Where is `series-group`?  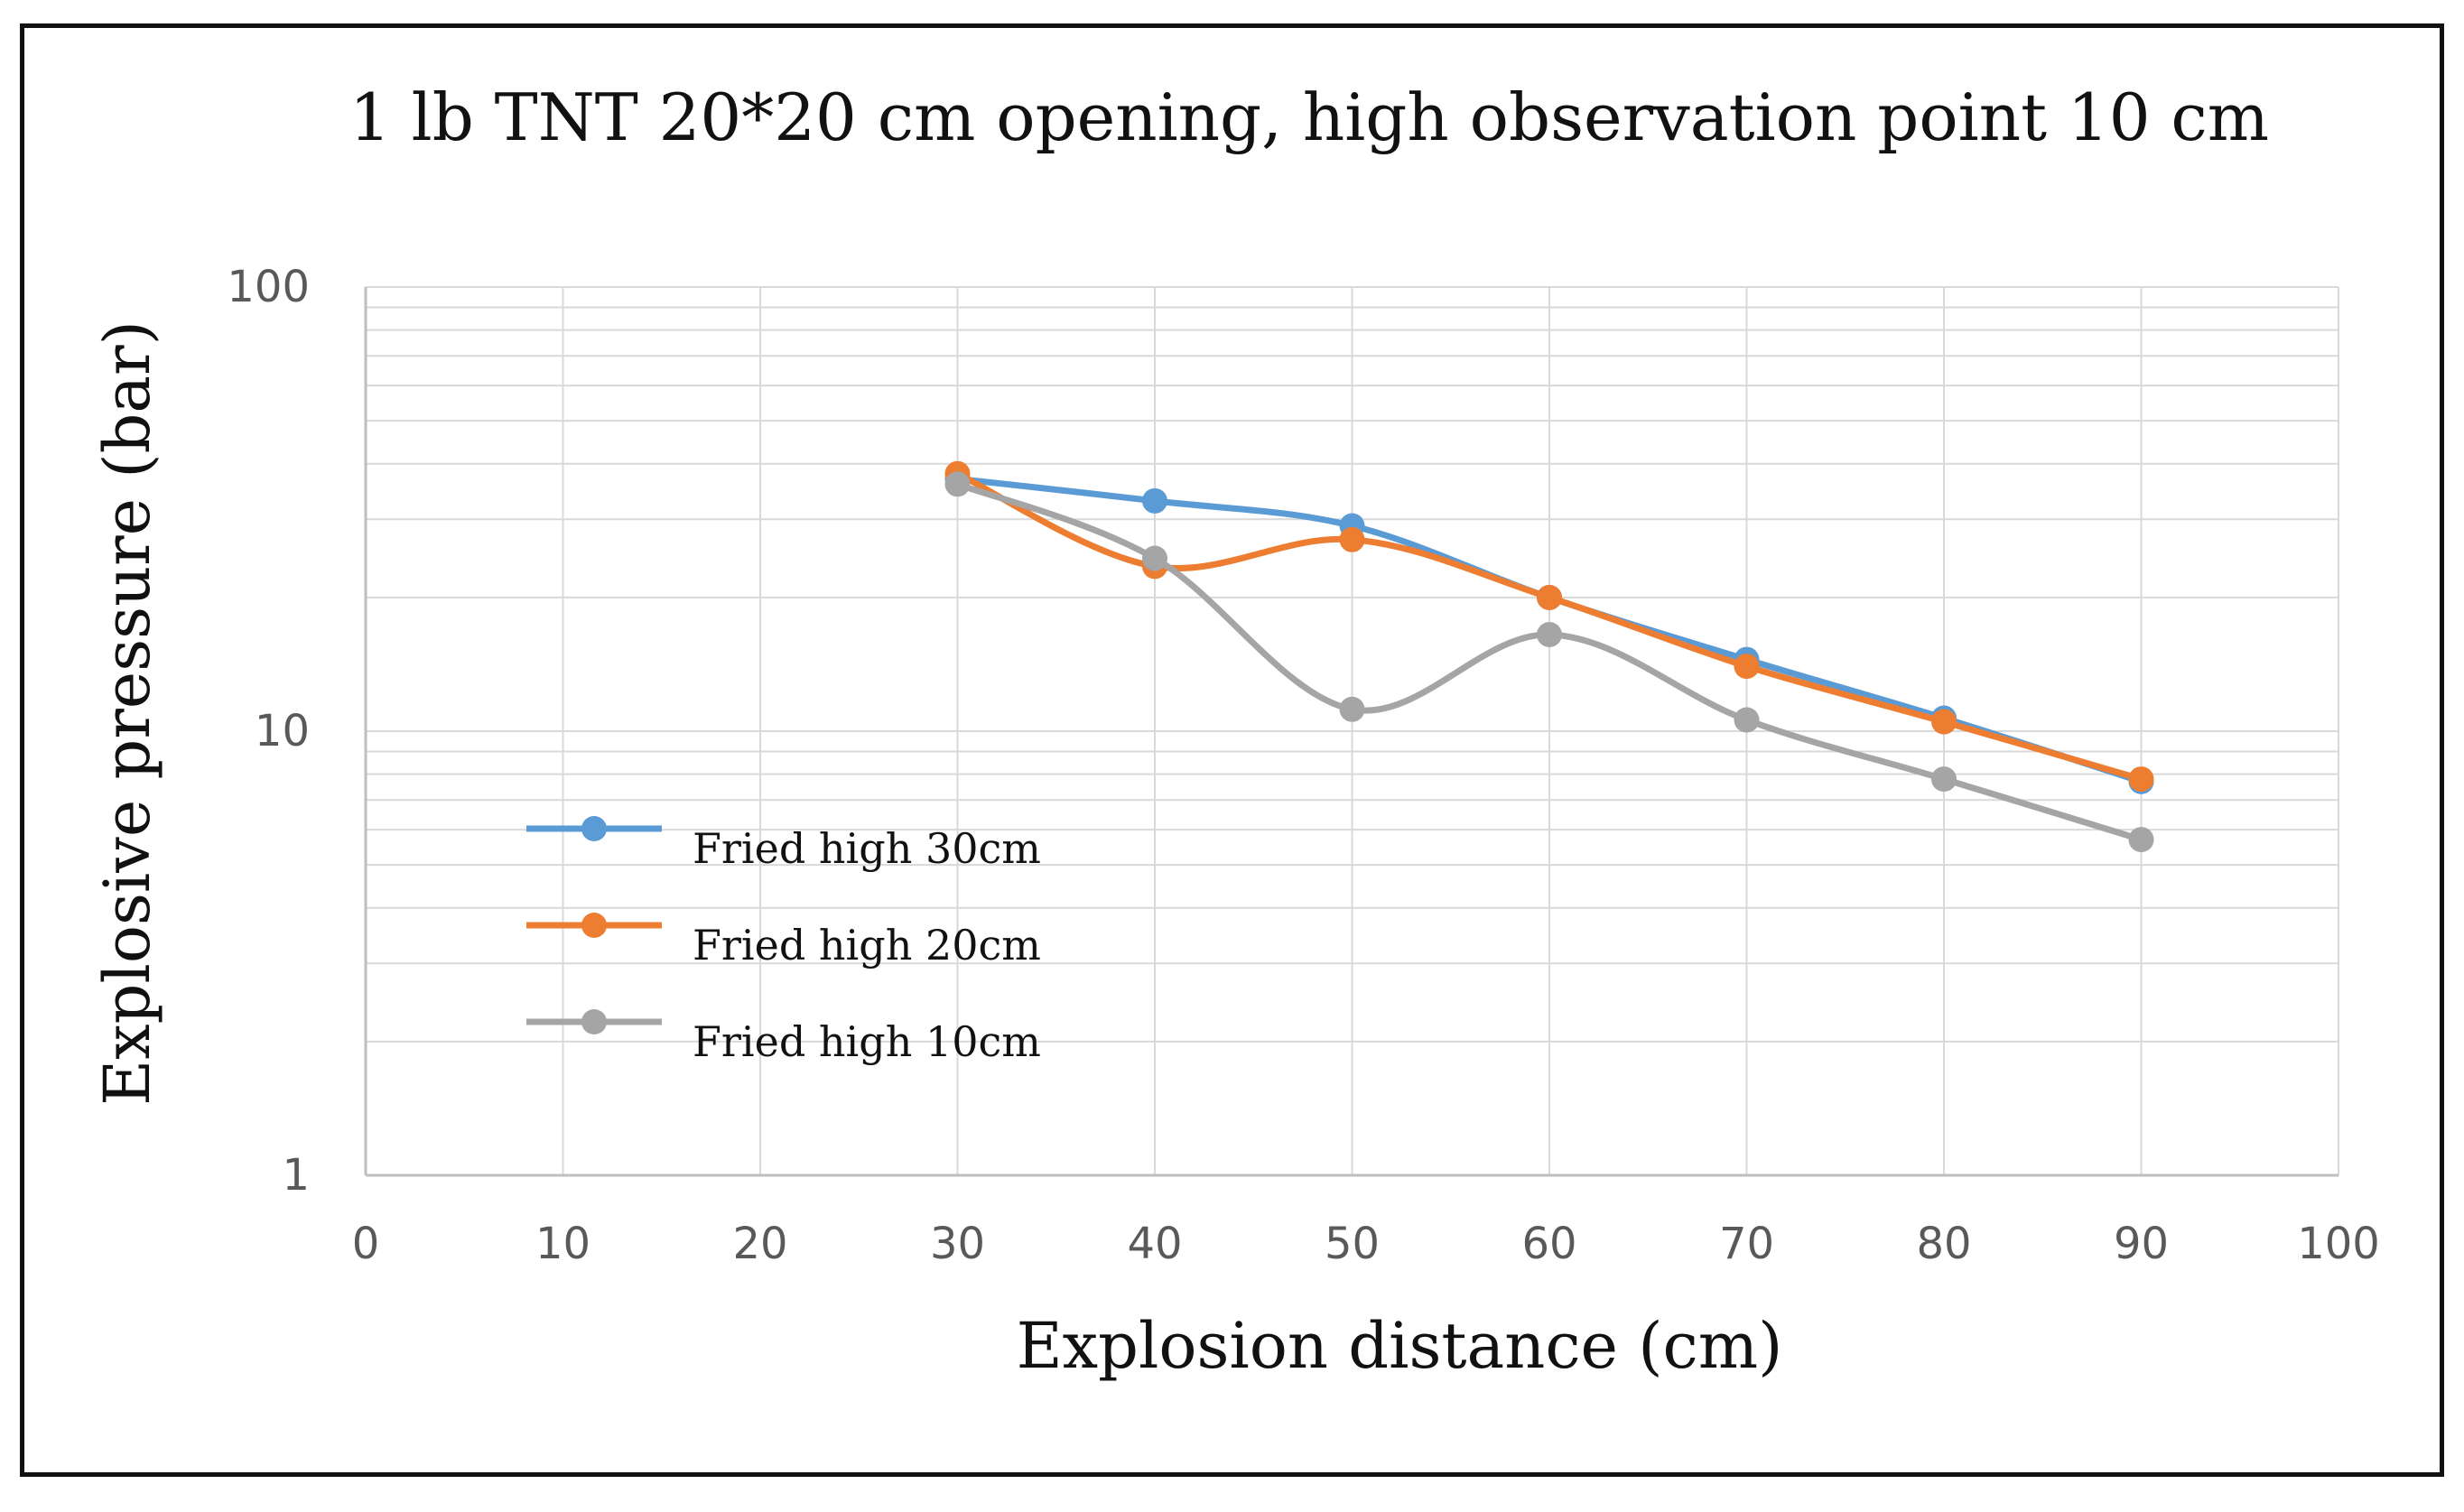
series-group is located at coordinates (1549, 656).